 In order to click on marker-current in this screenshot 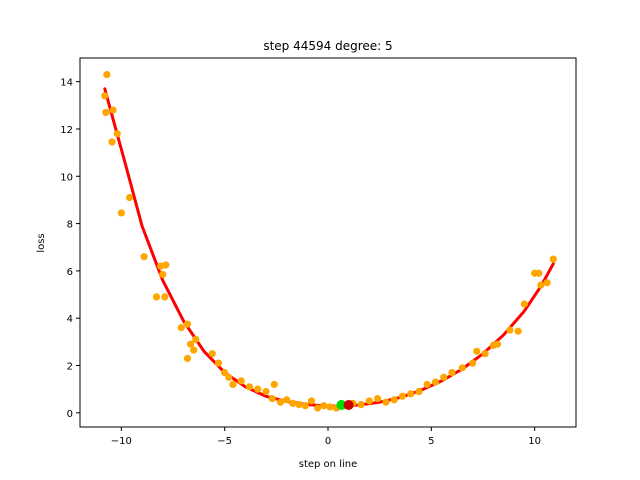, I will do `click(341, 405)`.